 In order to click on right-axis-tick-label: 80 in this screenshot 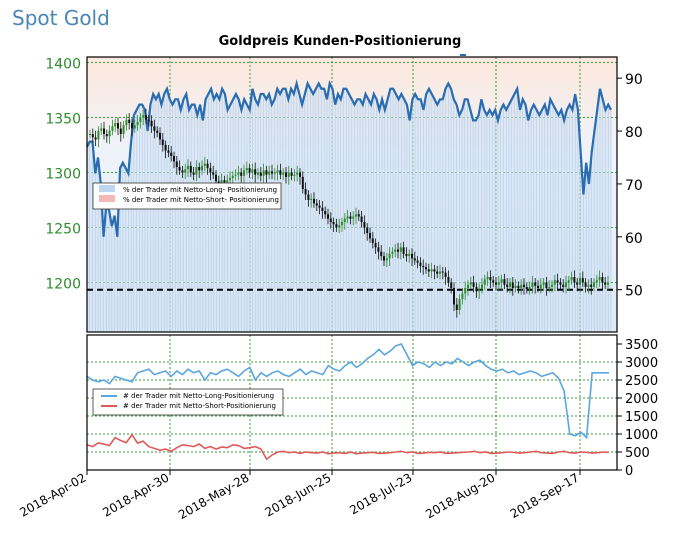, I will do `click(634, 133)`.